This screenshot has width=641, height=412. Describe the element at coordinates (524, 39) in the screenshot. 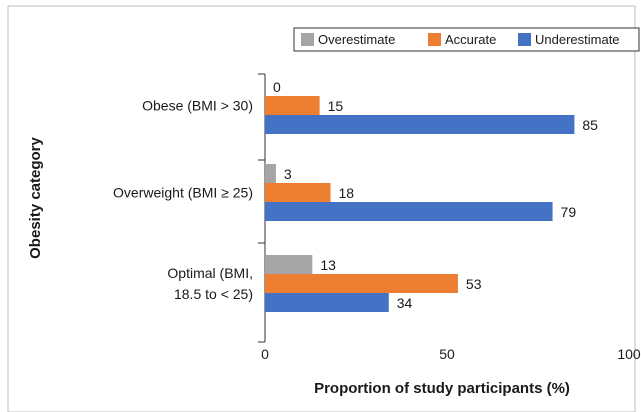

I see `legend-swatch-underestimate` at that location.